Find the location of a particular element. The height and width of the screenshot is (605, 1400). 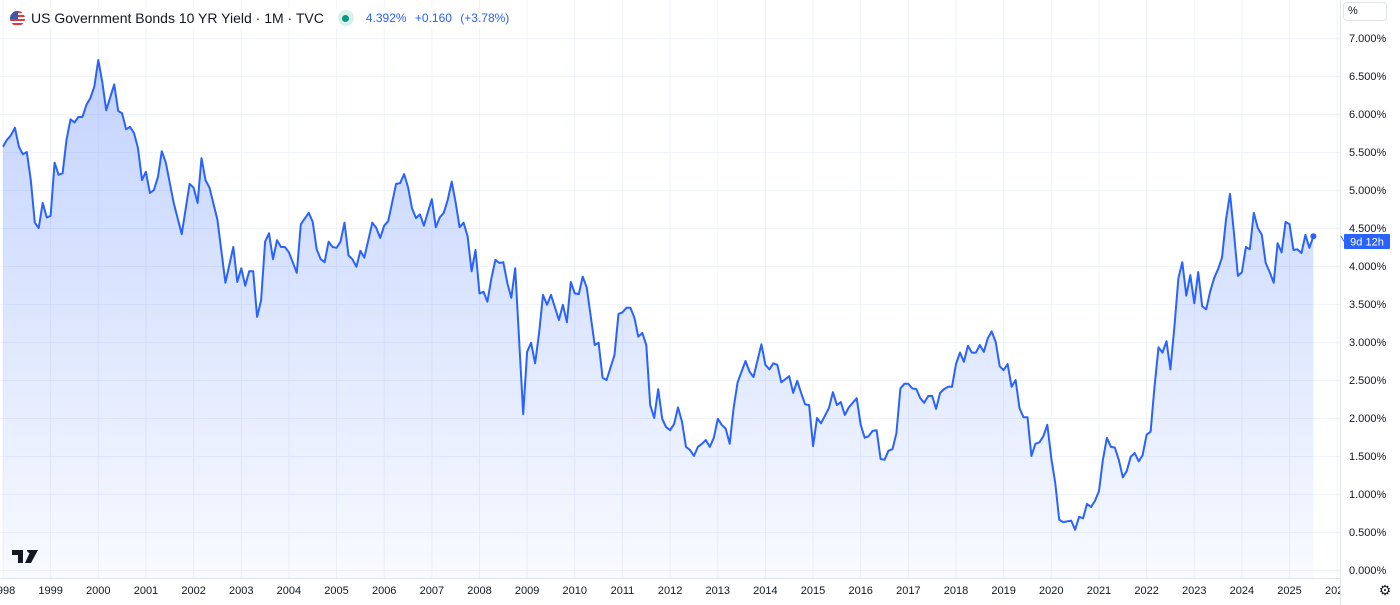

x-tick-label: 2001 is located at coordinates (146, 591).